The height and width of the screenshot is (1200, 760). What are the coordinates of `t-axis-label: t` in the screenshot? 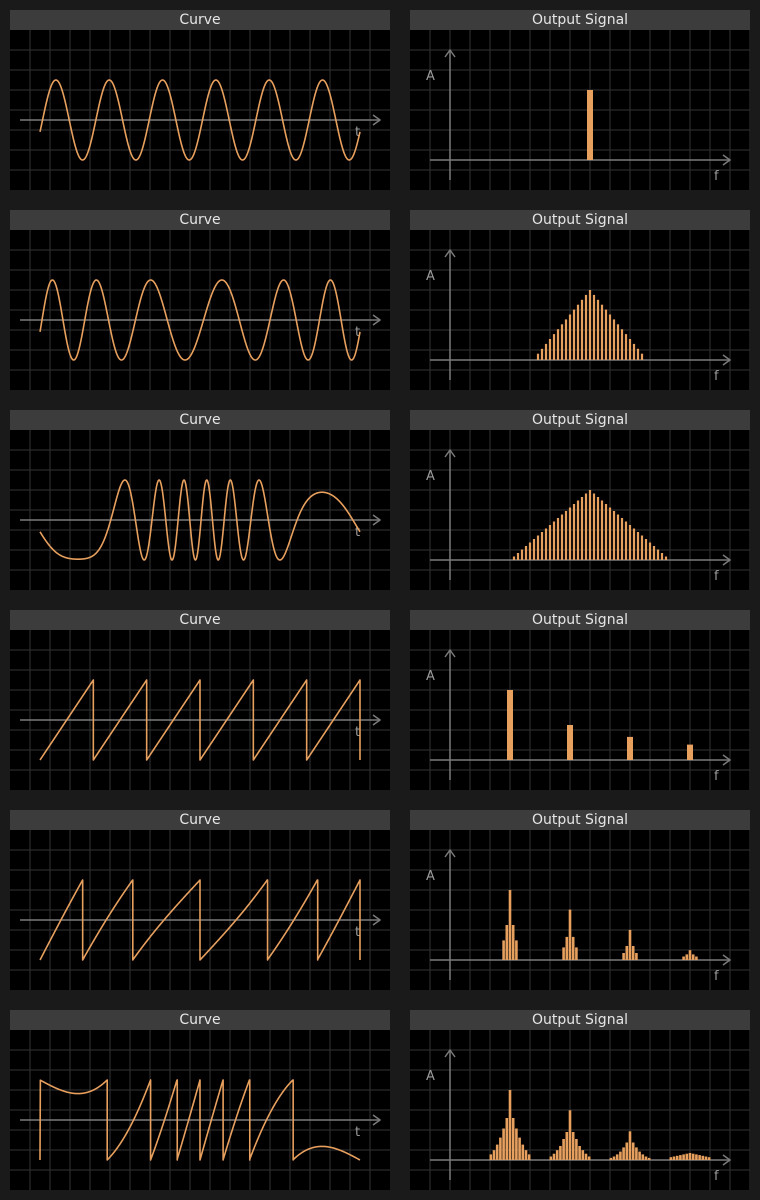 It's located at (357, 1132).